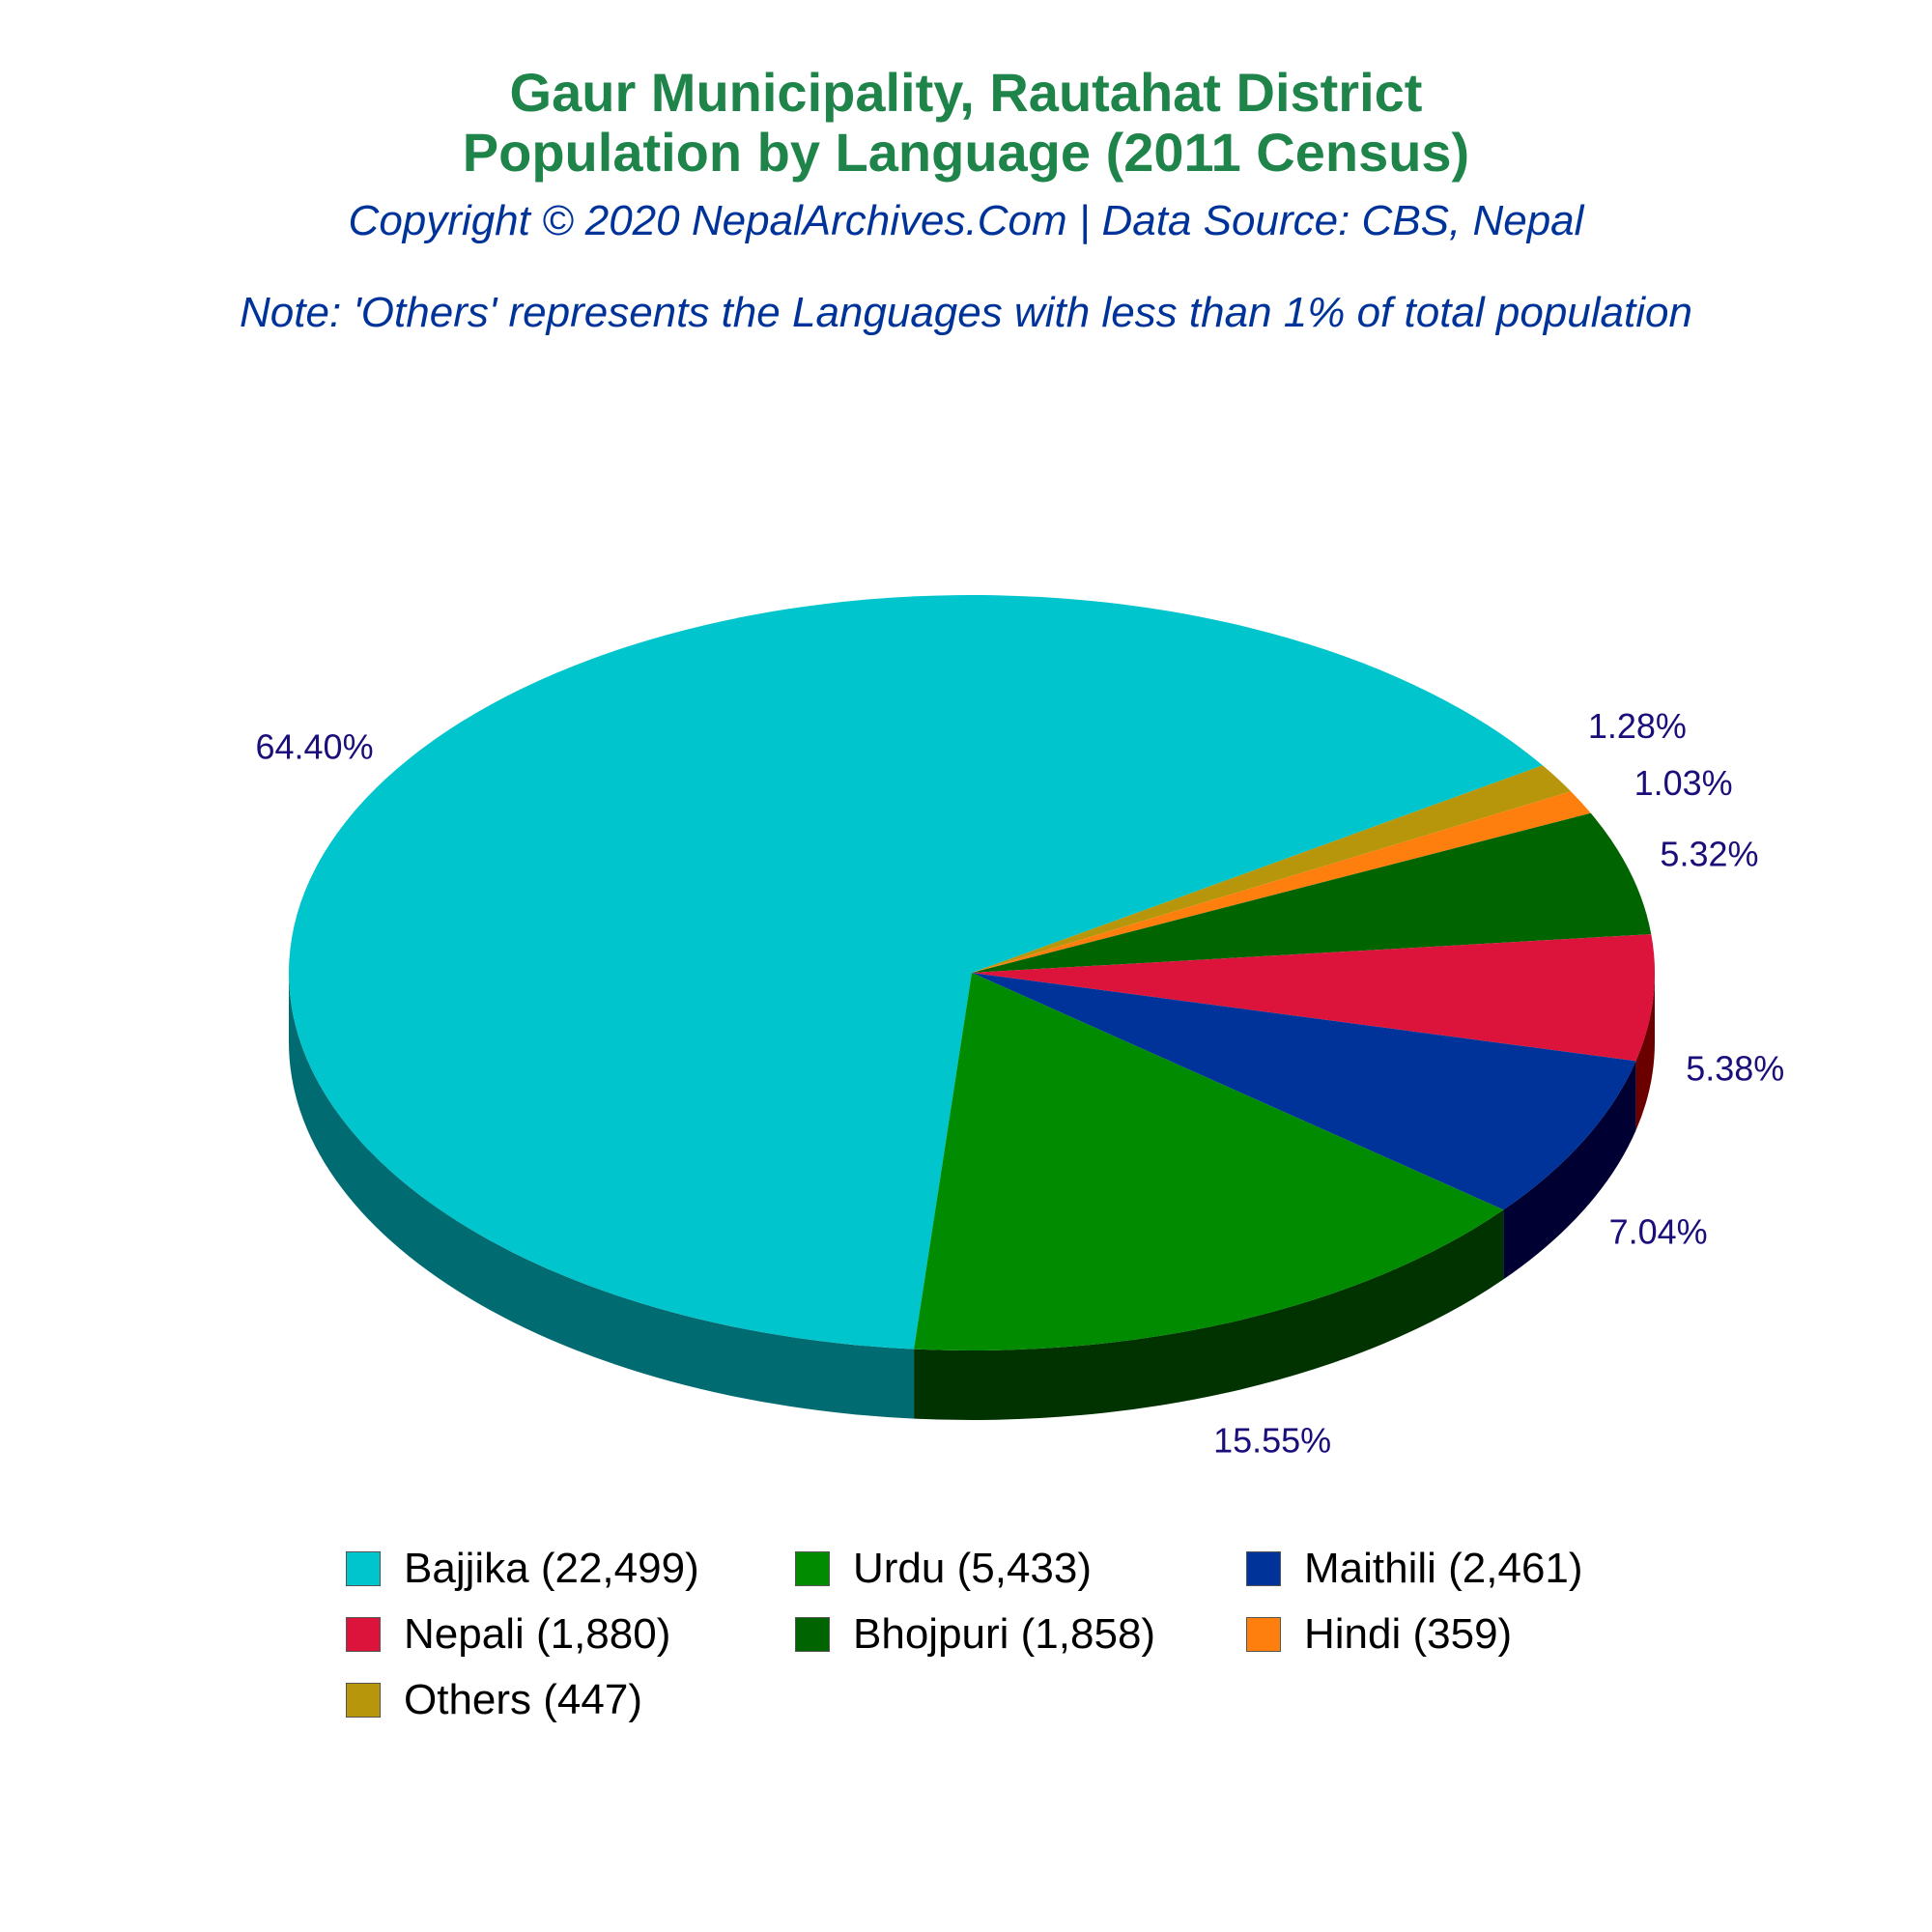 This screenshot has width=1932, height=1932. I want to click on legend-label: Urdu (5,433), so click(973, 1568).